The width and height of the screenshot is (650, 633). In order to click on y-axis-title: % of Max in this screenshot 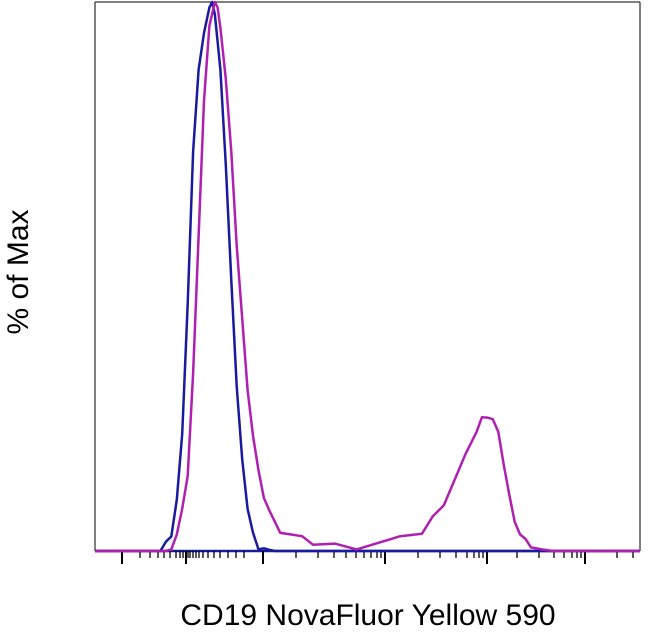, I will do `click(18, 271)`.